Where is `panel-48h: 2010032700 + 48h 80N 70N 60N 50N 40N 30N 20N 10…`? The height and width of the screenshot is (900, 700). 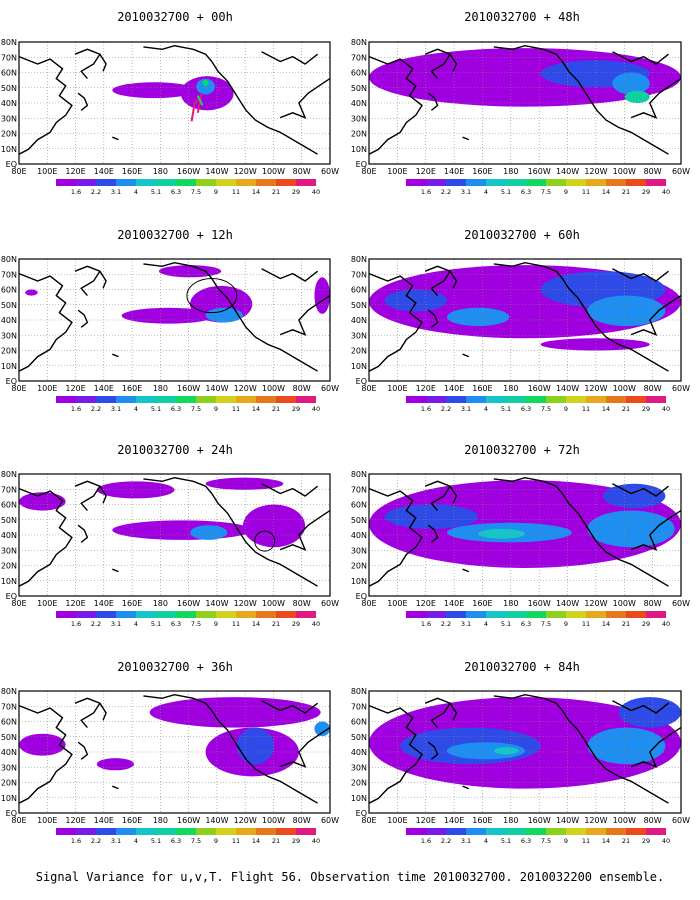 panel-48h: 2010032700 + 48h 80N 70N 60N 50N 40N 30N 20N 10… is located at coordinates (525, 110).